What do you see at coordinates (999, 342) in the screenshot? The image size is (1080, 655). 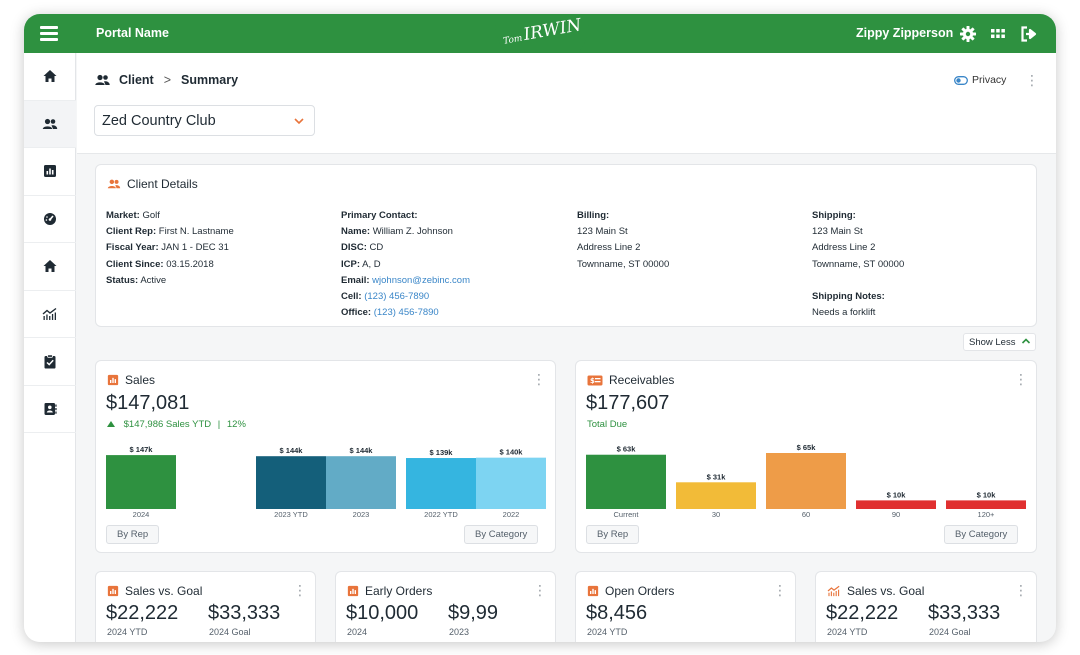 I see `show-less-button: Show Less` at bounding box center [999, 342].